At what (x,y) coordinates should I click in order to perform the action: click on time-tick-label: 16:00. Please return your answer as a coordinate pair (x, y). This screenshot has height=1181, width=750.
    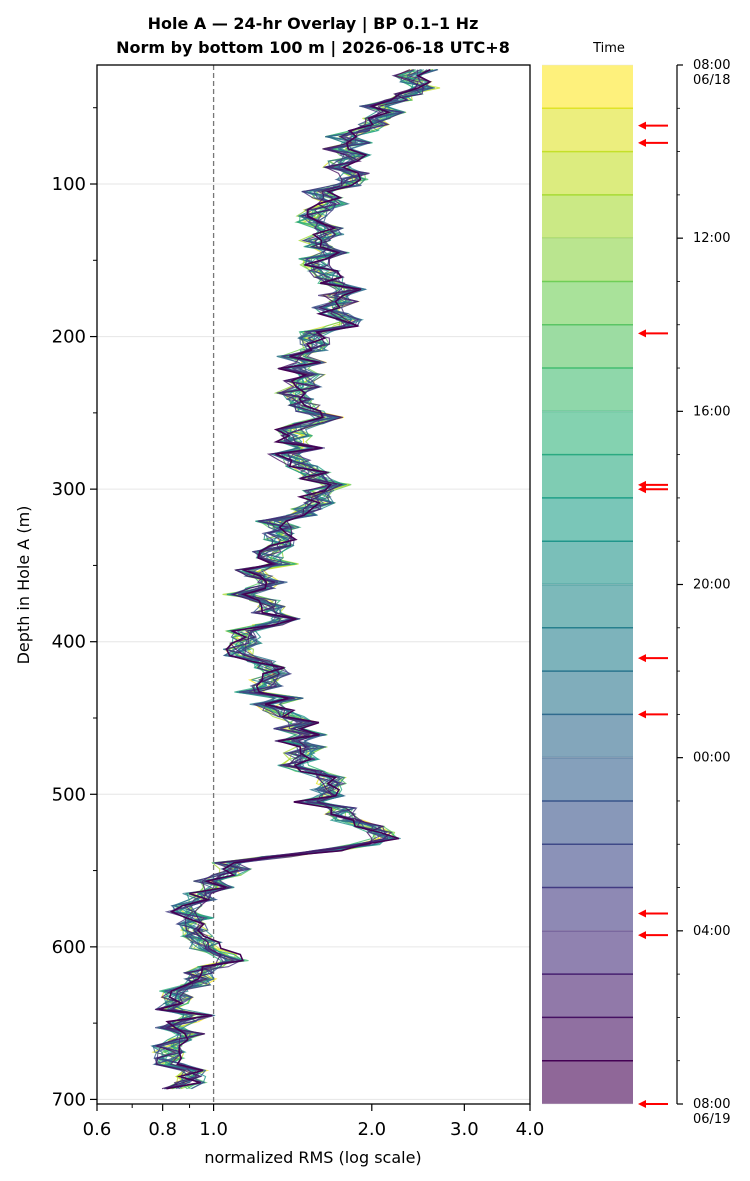
    Looking at the image, I should click on (711, 411).